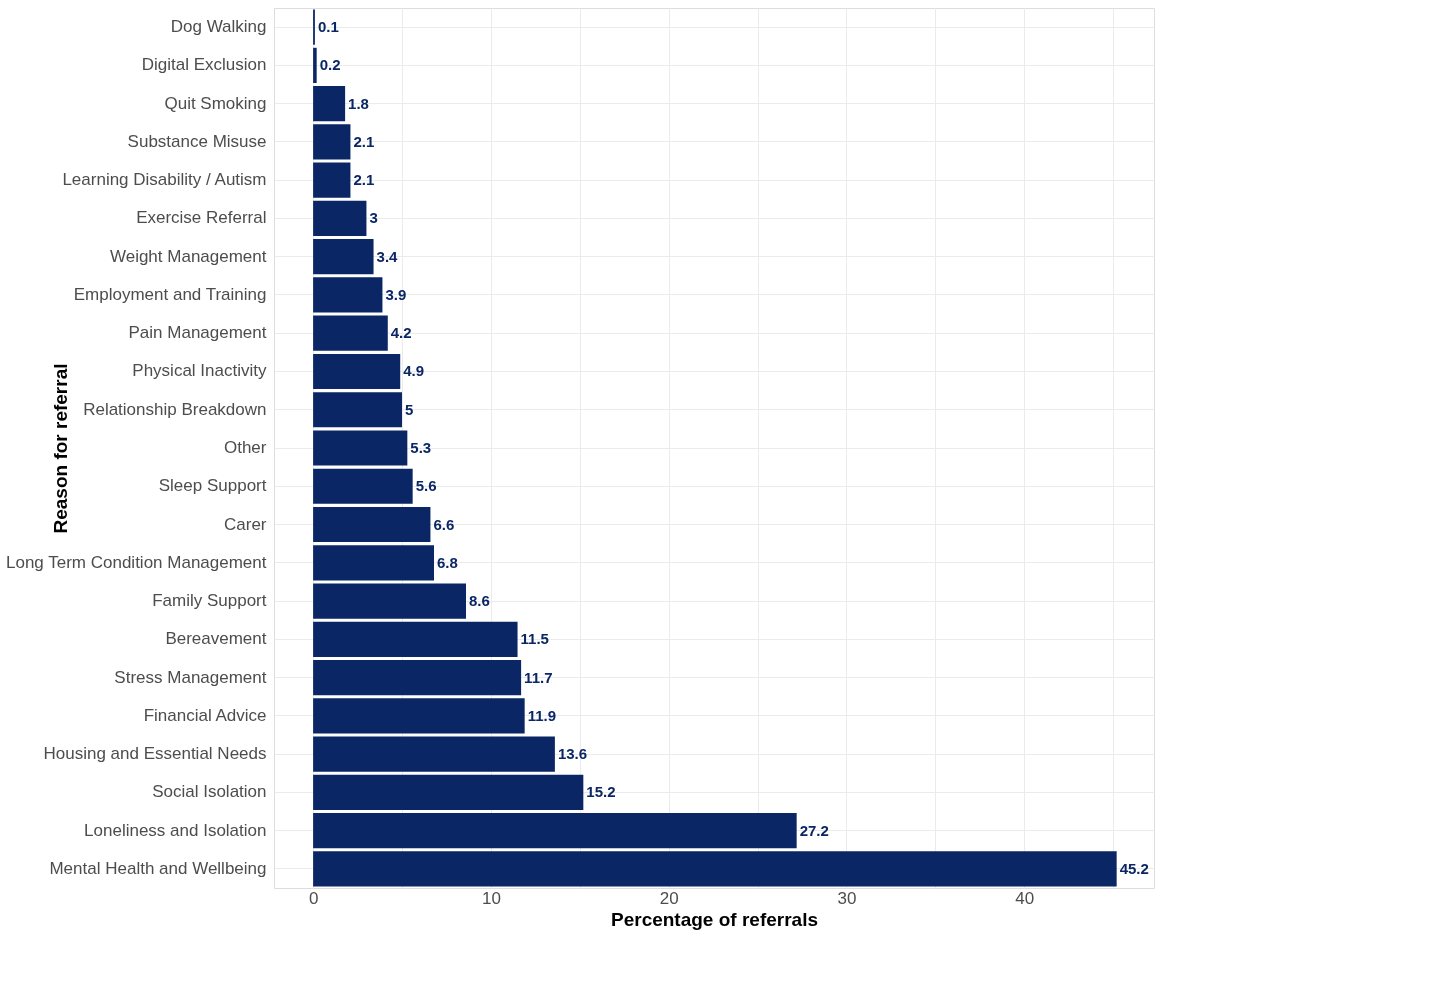  What do you see at coordinates (847, 898) in the screenshot?
I see `x-tick-label: 30` at bounding box center [847, 898].